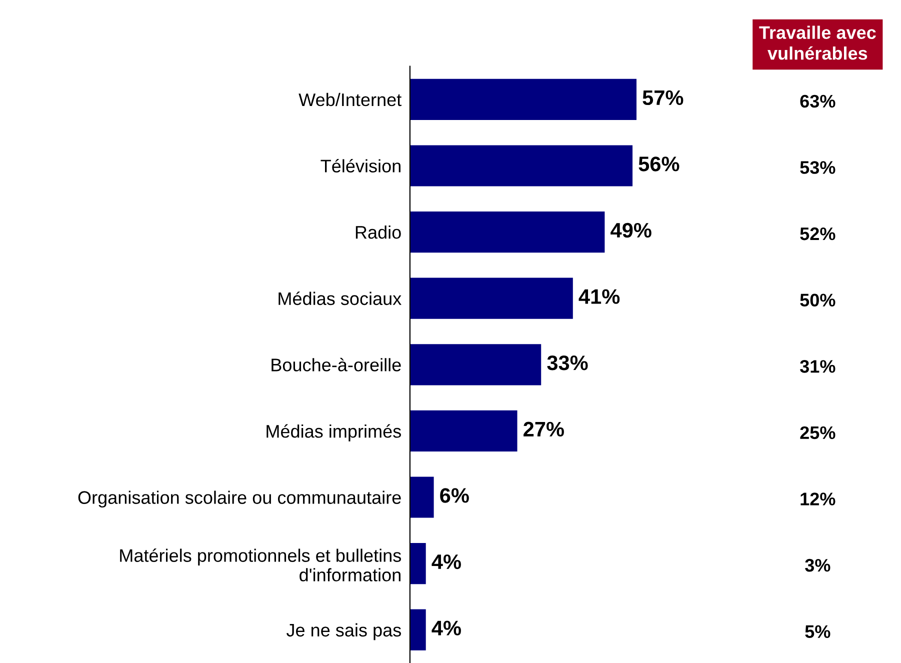 Image resolution: width=901 pixels, height=663 pixels. What do you see at coordinates (818, 300) in the screenshot?
I see `data-label: 50%` at bounding box center [818, 300].